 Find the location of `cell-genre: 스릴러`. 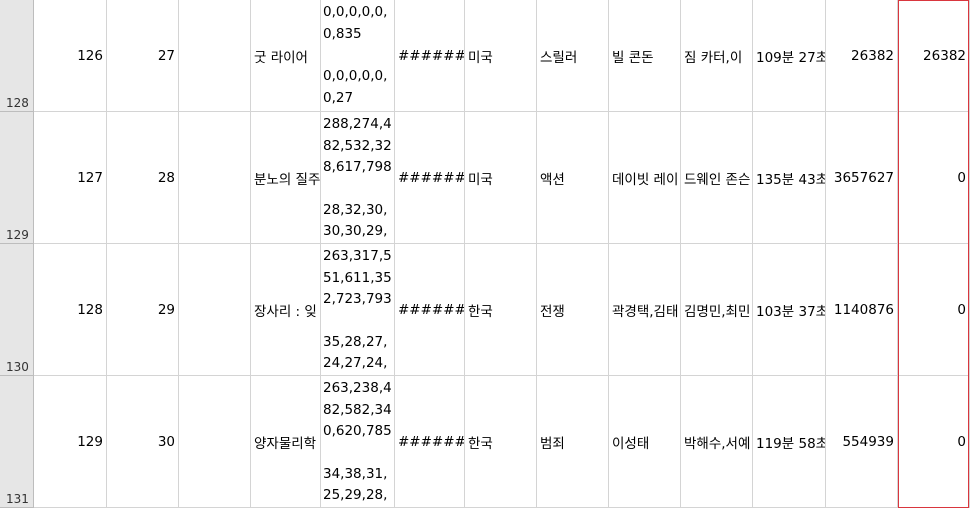

cell-genre: 스릴러 is located at coordinates (573, 56).